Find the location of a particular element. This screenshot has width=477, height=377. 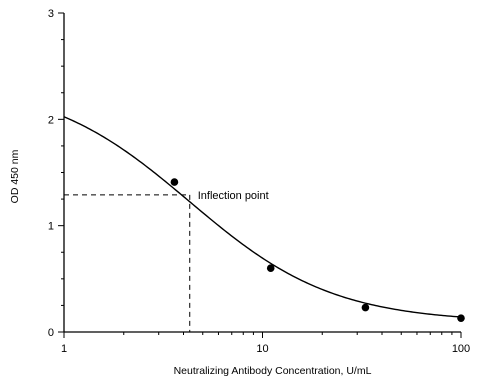

inflection-label: Inflection point is located at coordinates (233, 196).